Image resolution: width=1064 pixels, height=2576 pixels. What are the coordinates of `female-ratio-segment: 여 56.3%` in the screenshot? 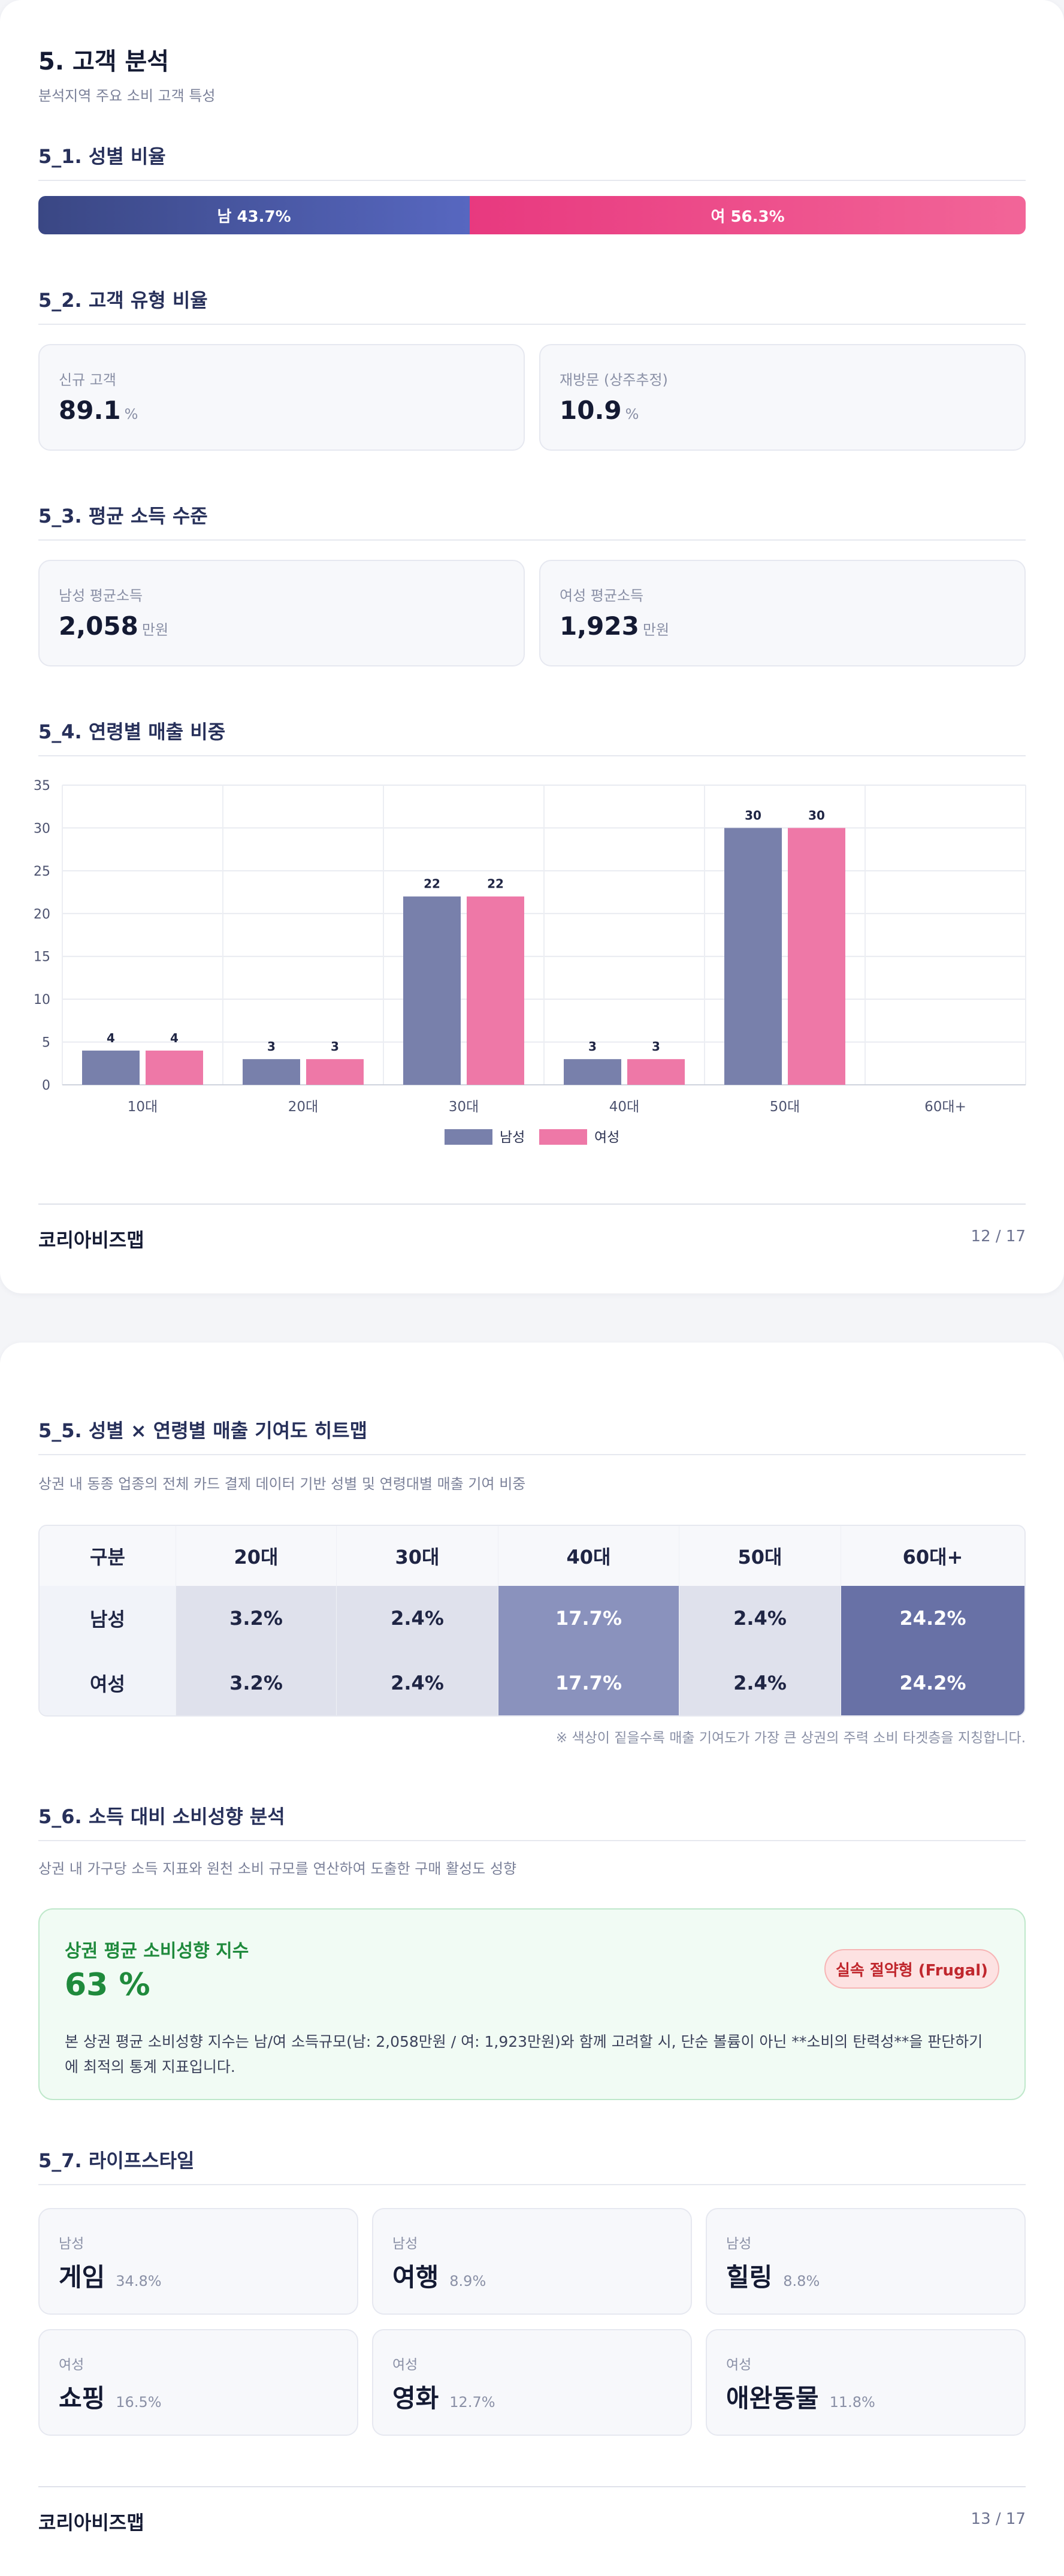 It's located at (748, 215).